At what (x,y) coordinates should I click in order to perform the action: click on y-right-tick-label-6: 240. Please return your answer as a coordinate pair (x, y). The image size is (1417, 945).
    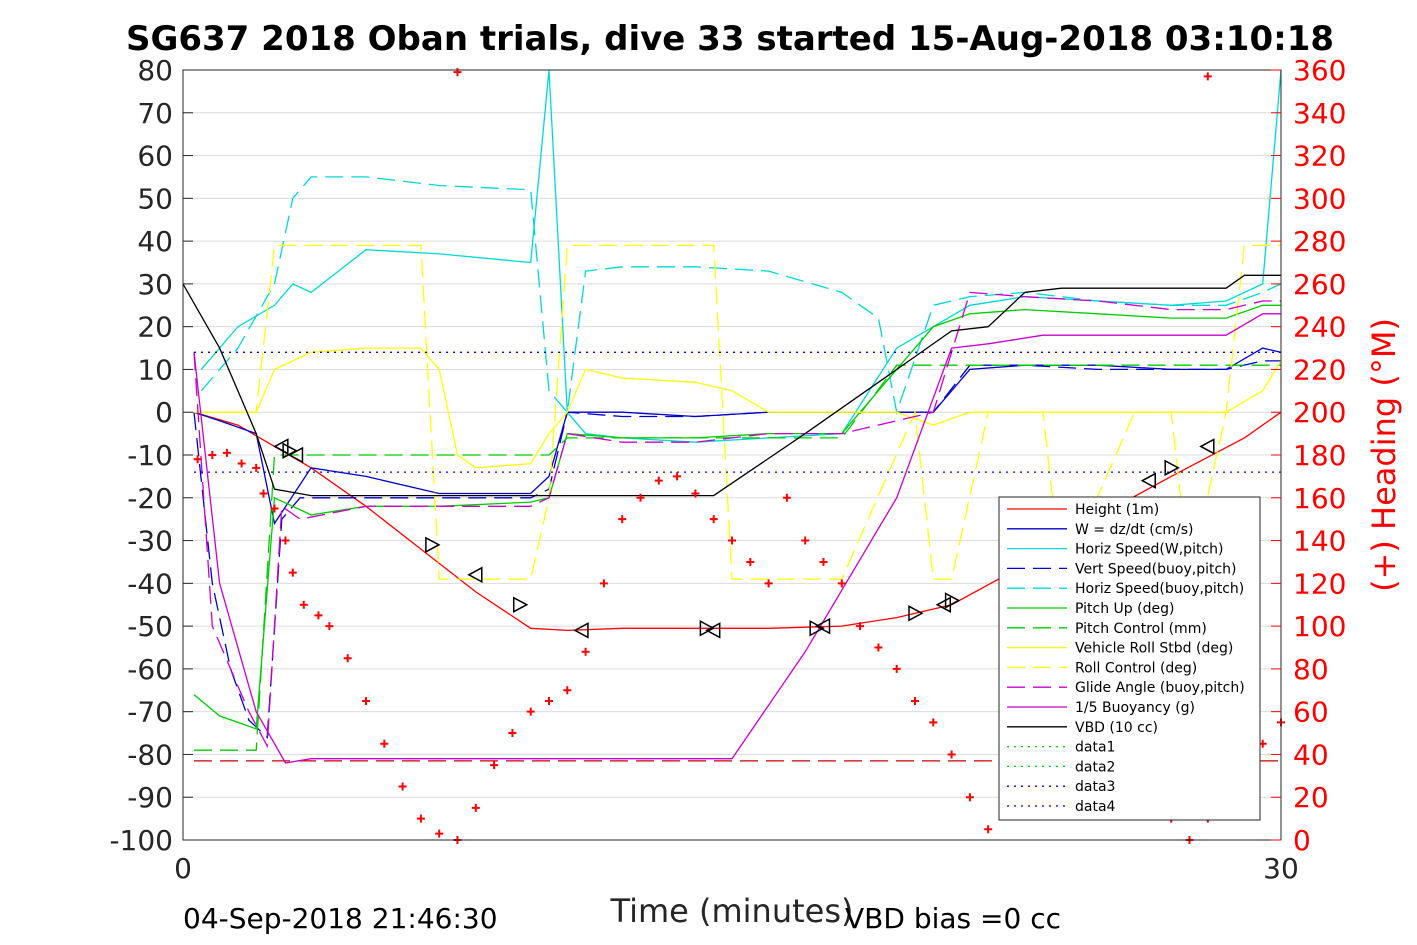
    Looking at the image, I should click on (1319, 327).